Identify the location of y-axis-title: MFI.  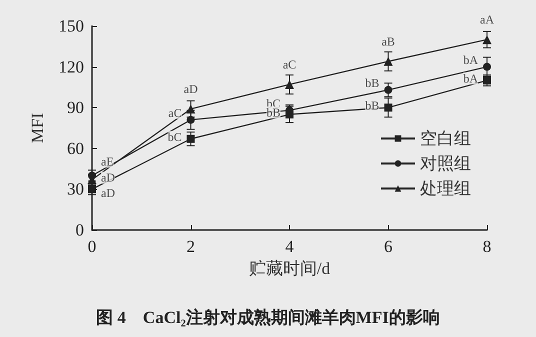
(37, 128).